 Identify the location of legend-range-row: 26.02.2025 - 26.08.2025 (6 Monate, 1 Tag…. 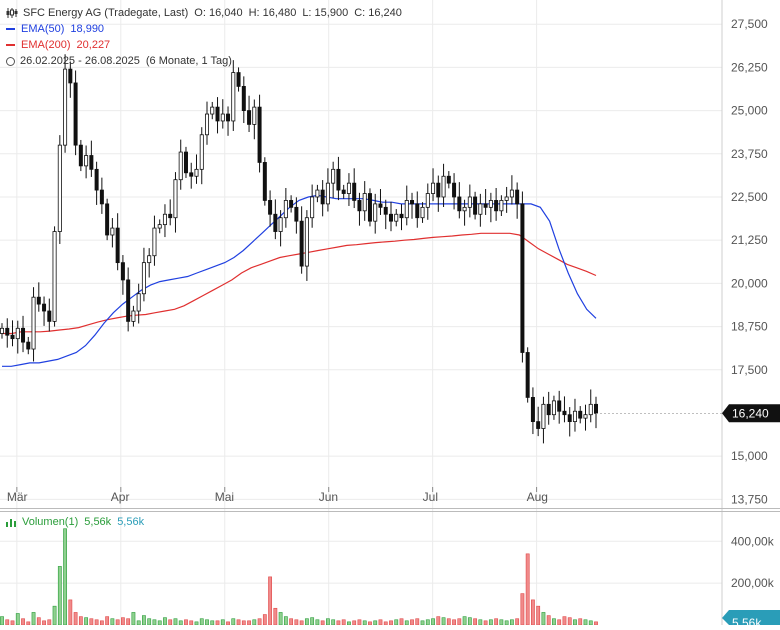
(207, 61).